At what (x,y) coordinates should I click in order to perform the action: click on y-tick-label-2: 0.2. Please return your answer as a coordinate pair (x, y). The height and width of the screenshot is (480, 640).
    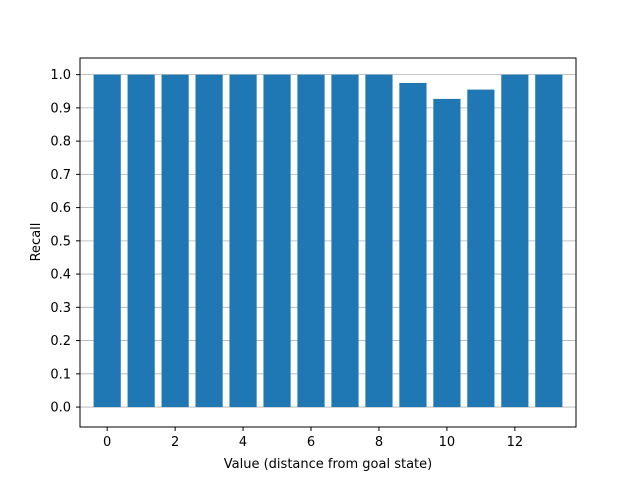
    Looking at the image, I should click on (60, 341).